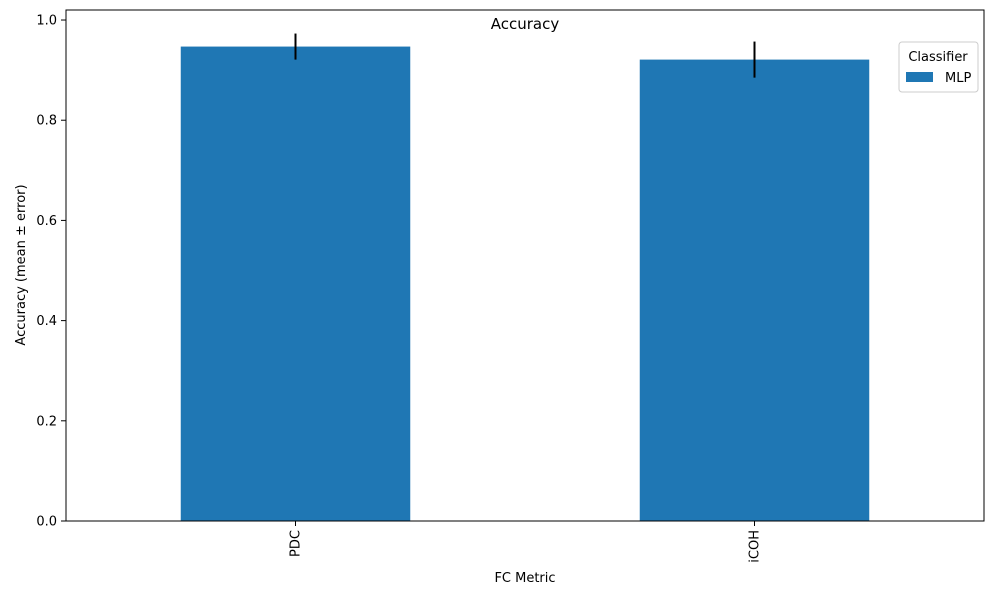 The height and width of the screenshot is (600, 1000). What do you see at coordinates (46, 221) in the screenshot?
I see `y-tick-label: 0.6` at bounding box center [46, 221].